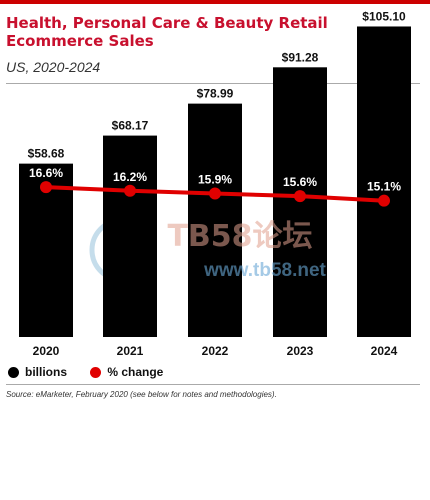  Describe the element at coordinates (215, 179) in the screenshot. I see `change-label-2022: 15.9%` at that location.